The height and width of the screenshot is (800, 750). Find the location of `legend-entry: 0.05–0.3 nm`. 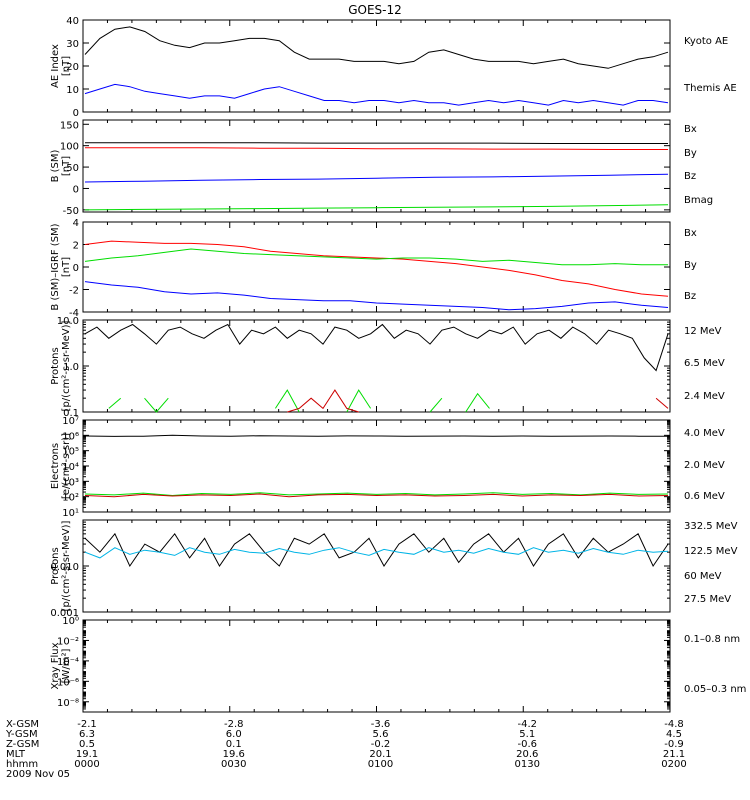

legend-entry: 0.05–0.3 nm is located at coordinates (715, 689).